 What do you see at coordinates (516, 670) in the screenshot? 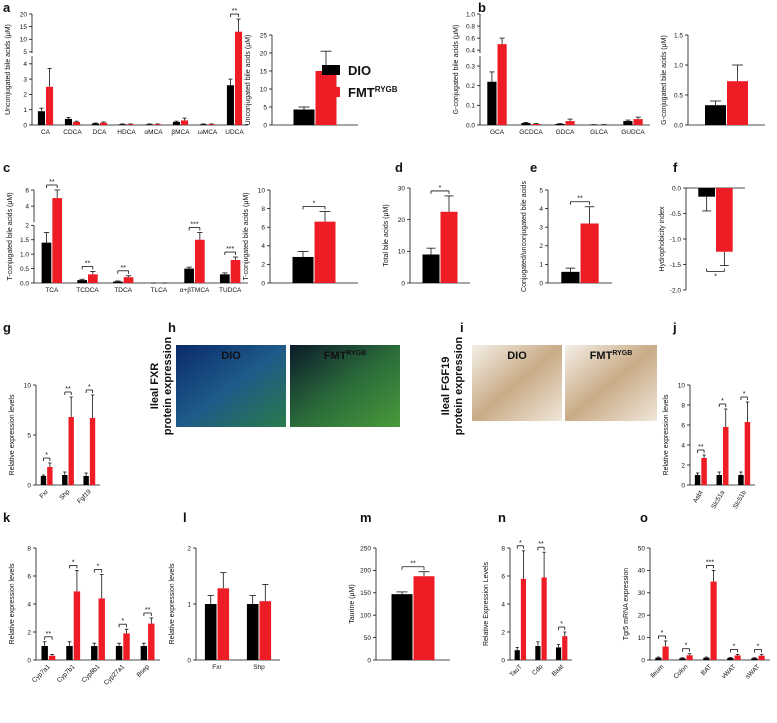
I see `x-tick-label: TauT` at bounding box center [516, 670].